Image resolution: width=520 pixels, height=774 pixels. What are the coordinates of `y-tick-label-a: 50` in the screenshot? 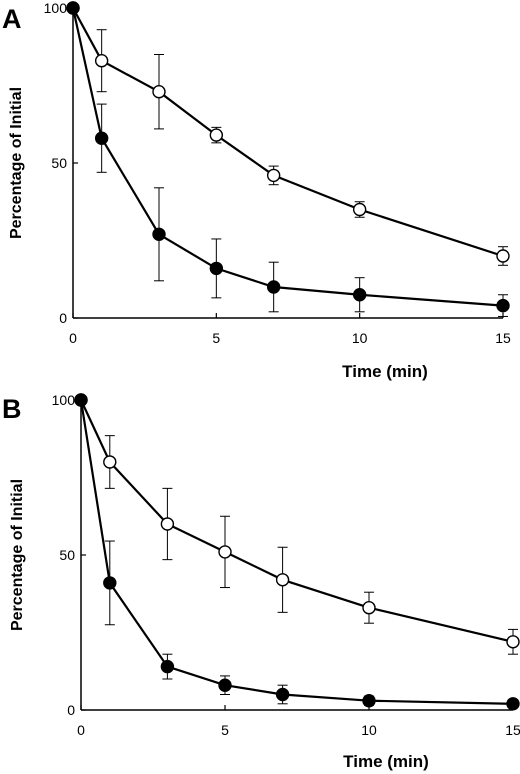 It's located at (59, 163).